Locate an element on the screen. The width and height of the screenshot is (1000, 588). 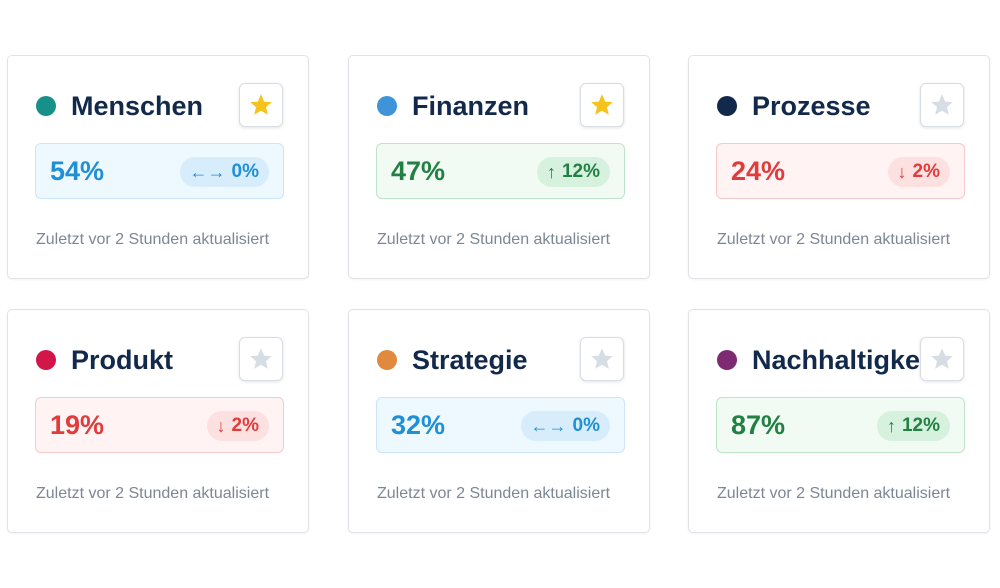
card-header: Finanzen is located at coordinates (499, 106).